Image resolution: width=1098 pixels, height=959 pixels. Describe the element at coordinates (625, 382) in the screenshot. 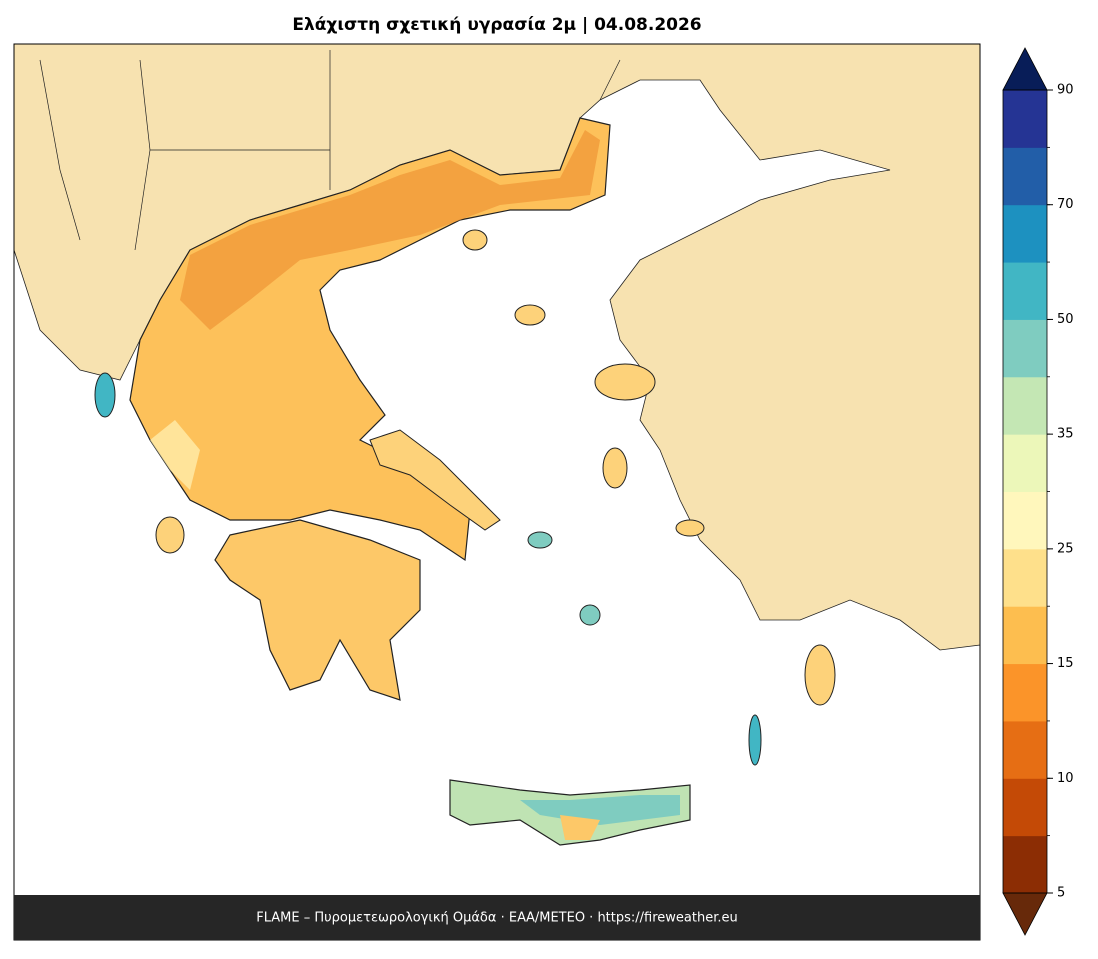

I see `lesvos` at that location.